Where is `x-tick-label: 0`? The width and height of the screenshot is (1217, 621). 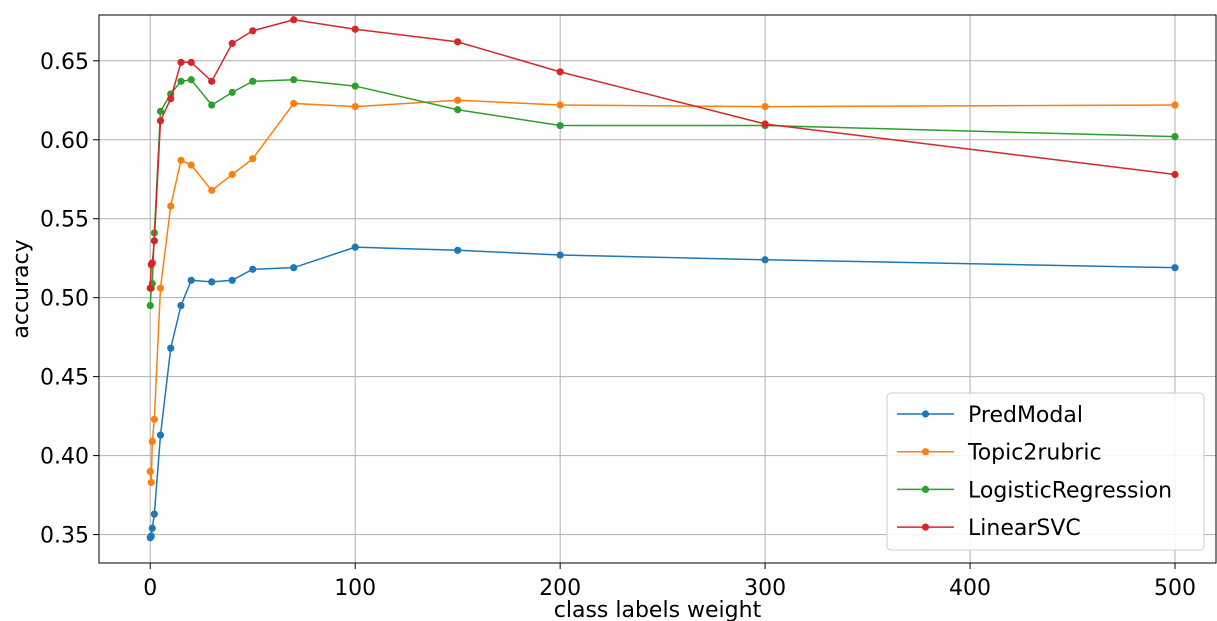
x-tick-label: 0 is located at coordinates (150, 588).